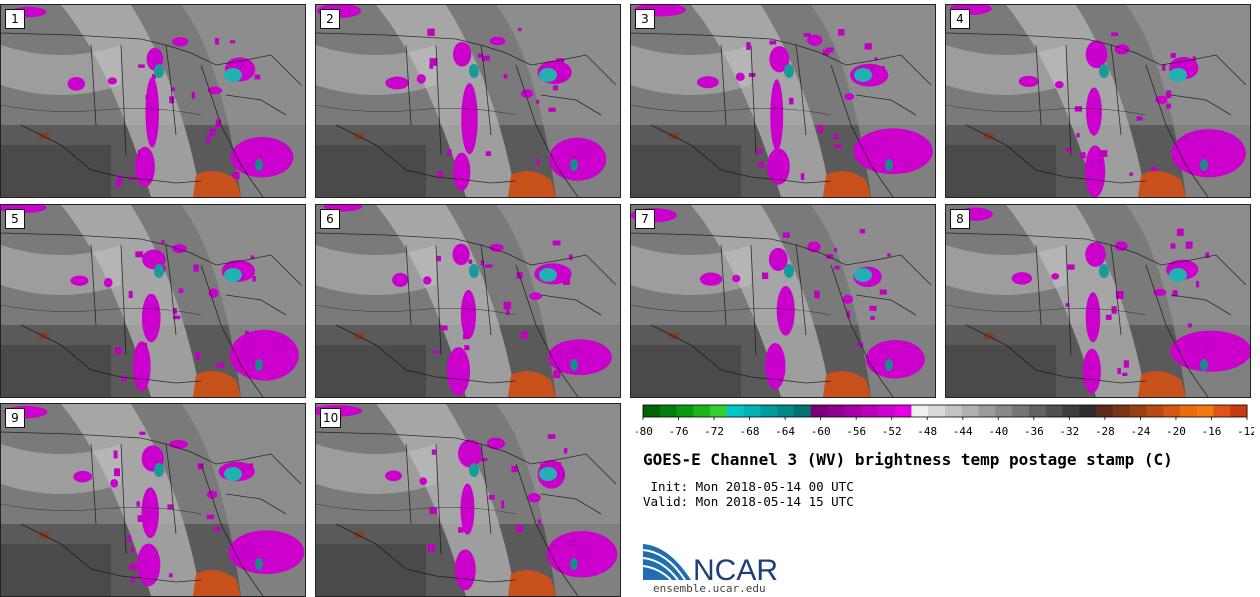 The image size is (1260, 597). What do you see at coordinates (748, 501) in the screenshot?
I see `valid-time: Valid: Mon 2018-05-14 15 UTC` at bounding box center [748, 501].